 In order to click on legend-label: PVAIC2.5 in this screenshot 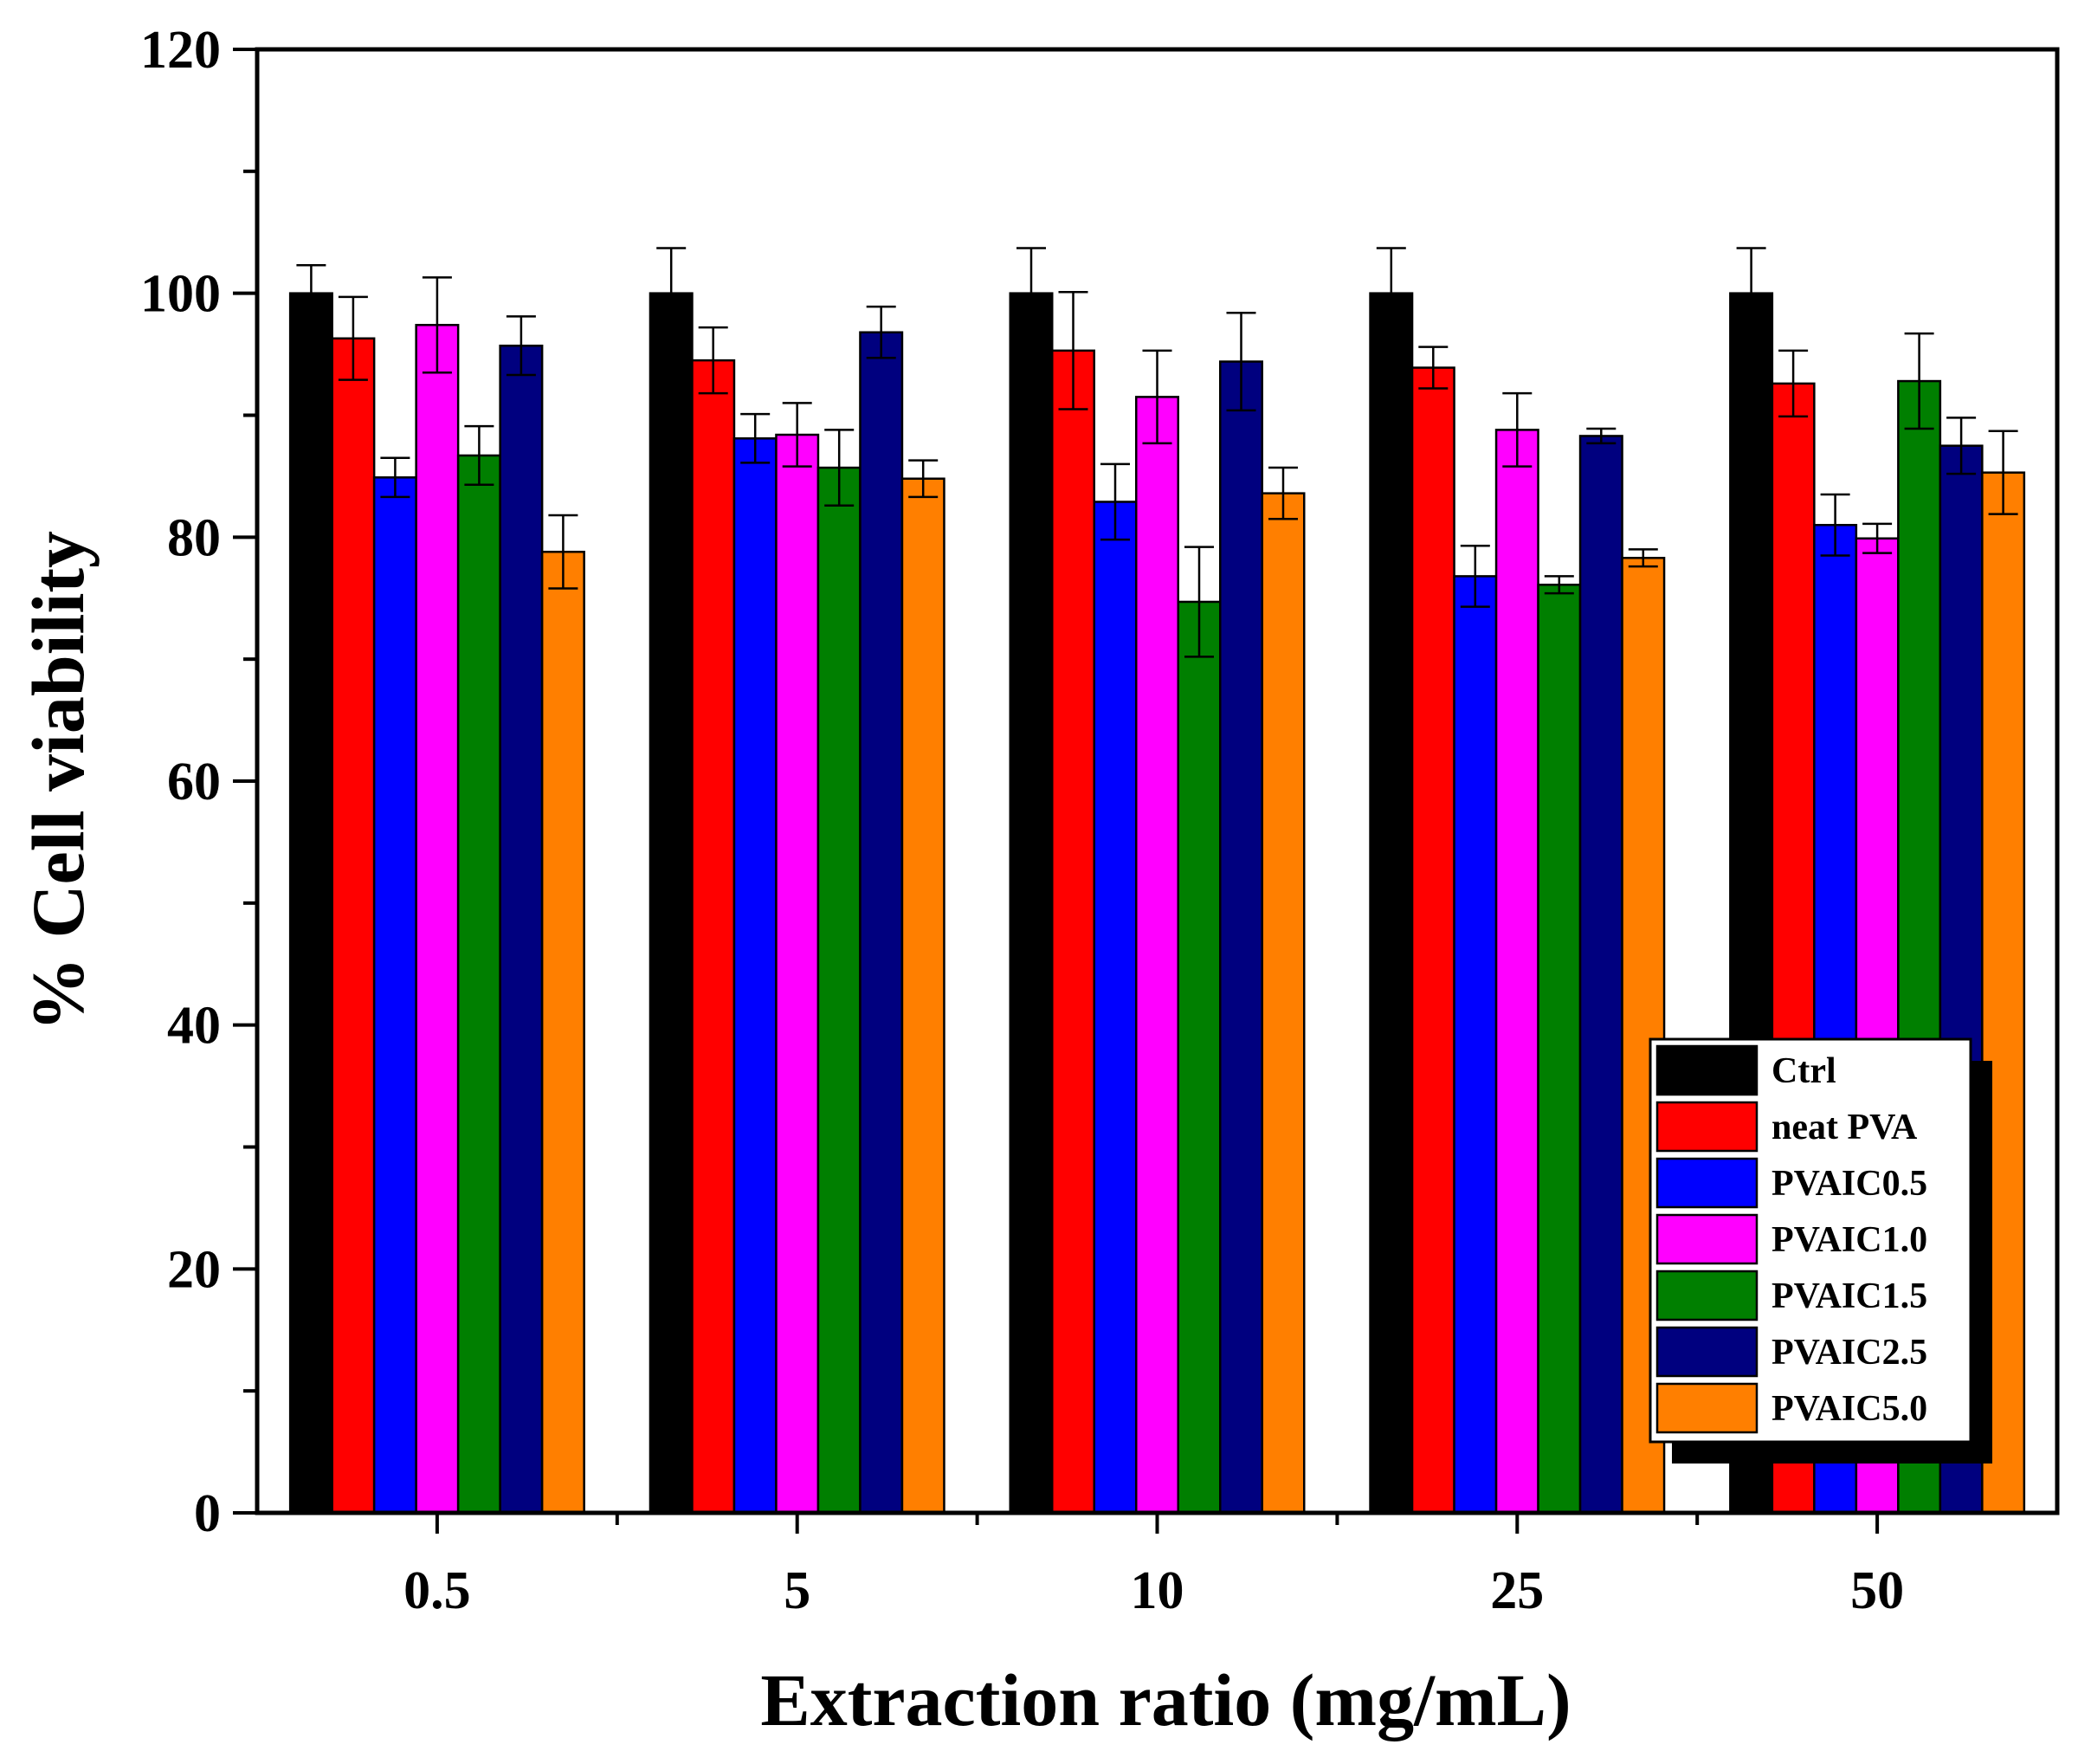, I will do `click(1849, 1353)`.